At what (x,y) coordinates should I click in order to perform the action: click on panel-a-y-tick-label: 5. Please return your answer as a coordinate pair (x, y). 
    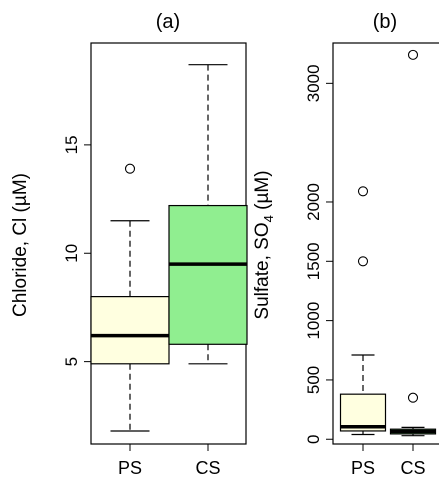
    Looking at the image, I should click on (71, 361).